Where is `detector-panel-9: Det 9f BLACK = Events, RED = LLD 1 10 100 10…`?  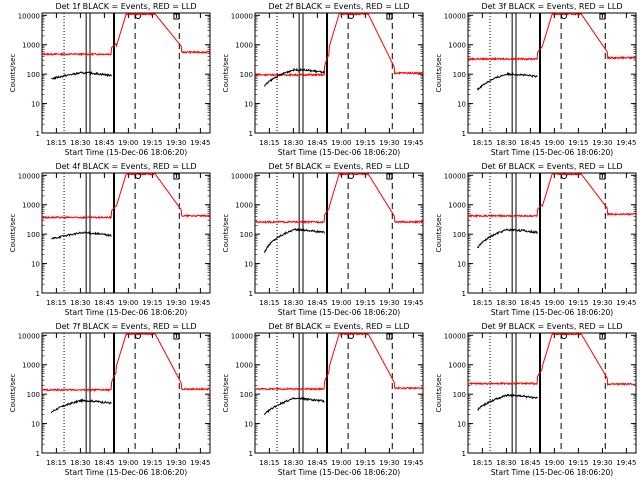 detector-panel-9: Det 9f BLACK = Events, RED = LLD 1 10 100 10… is located at coordinates (536, 399).